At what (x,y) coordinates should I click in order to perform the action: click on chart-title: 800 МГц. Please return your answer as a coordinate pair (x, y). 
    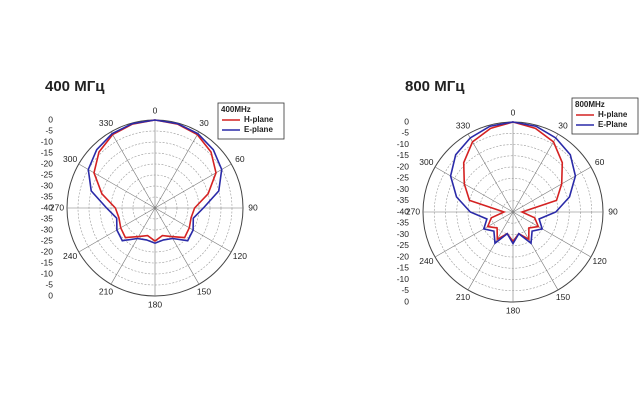
    Looking at the image, I should click on (435, 86).